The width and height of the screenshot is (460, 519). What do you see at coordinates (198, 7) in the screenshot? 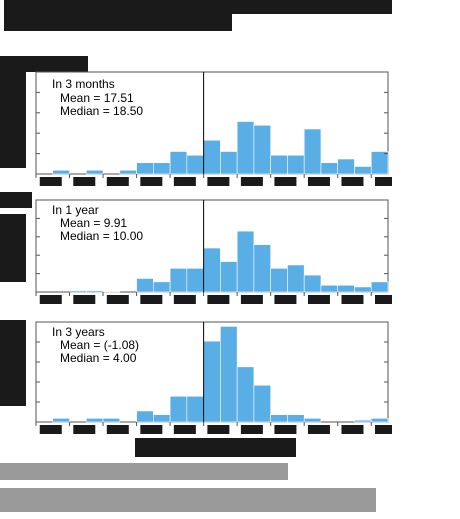
I see `redacted-chart-title` at bounding box center [198, 7].